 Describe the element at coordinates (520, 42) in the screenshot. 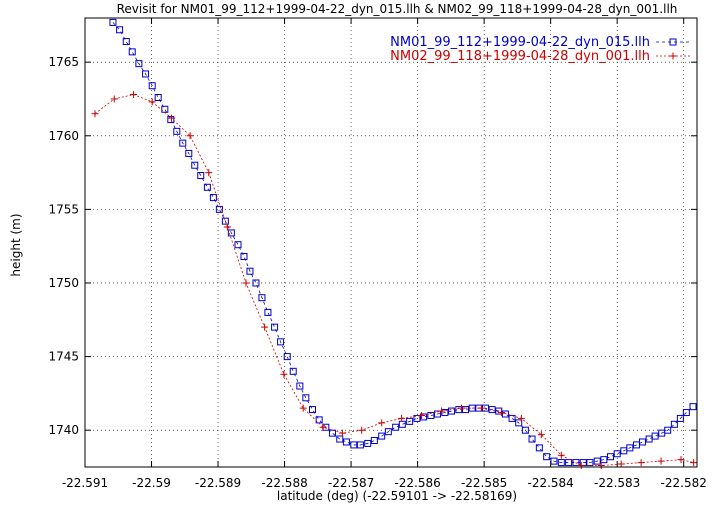

I see `legend-label-1: NM01_99_112+1999-04-22_dyn_015.llh` at that location.